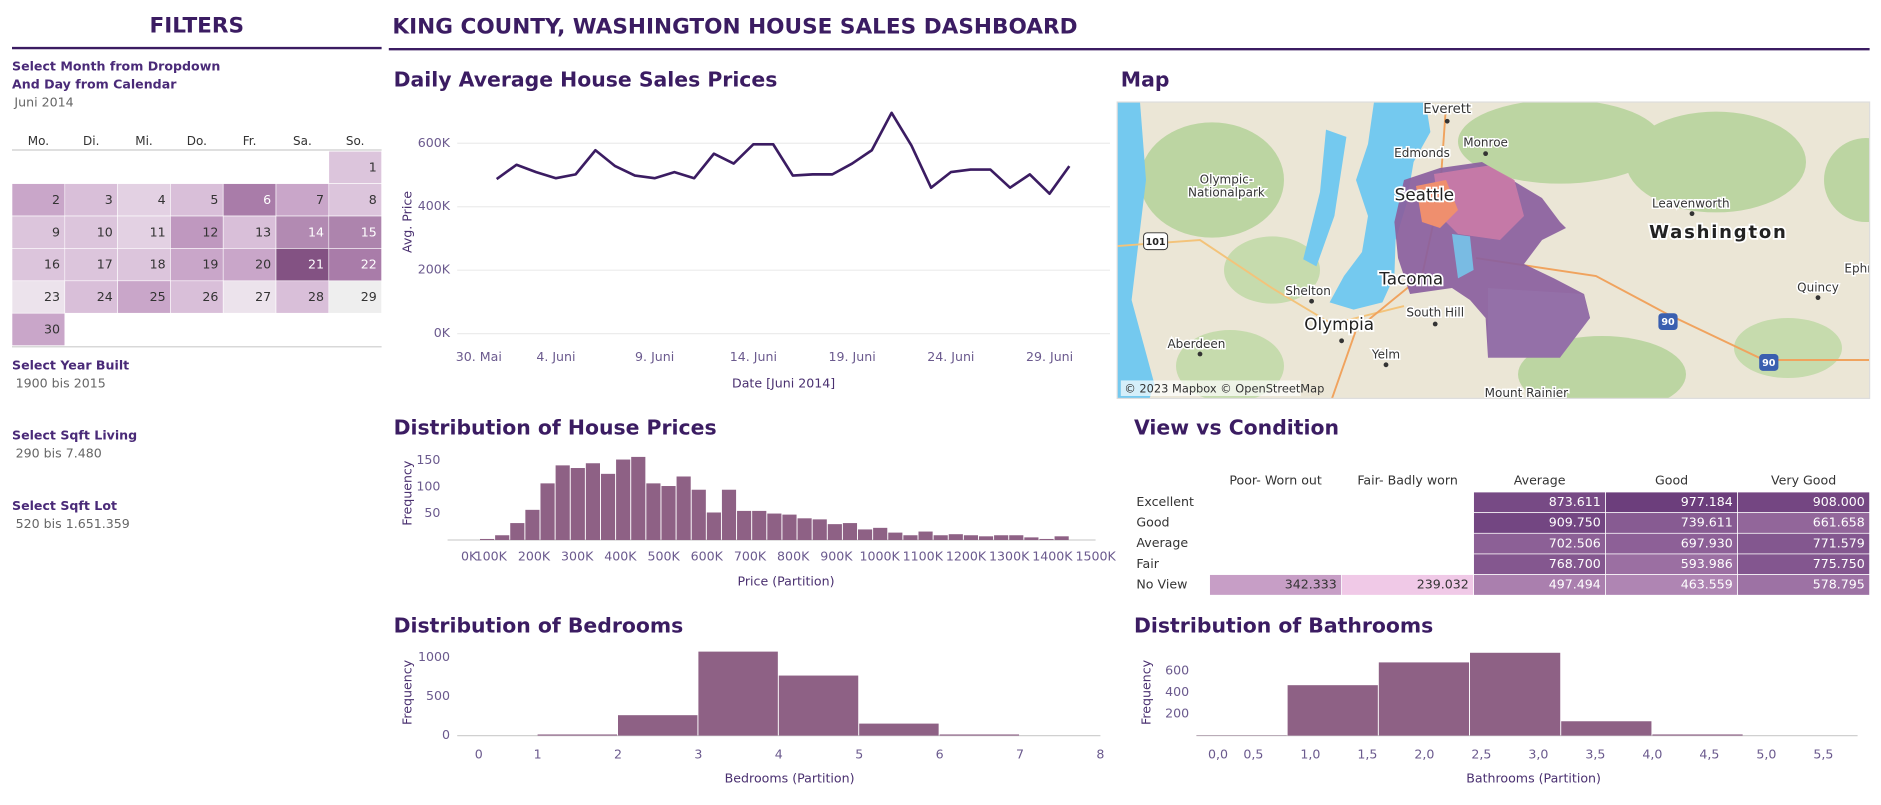  Describe the element at coordinates (210, 296) in the screenshot. I see `calendar-day-label: 26` at that location.